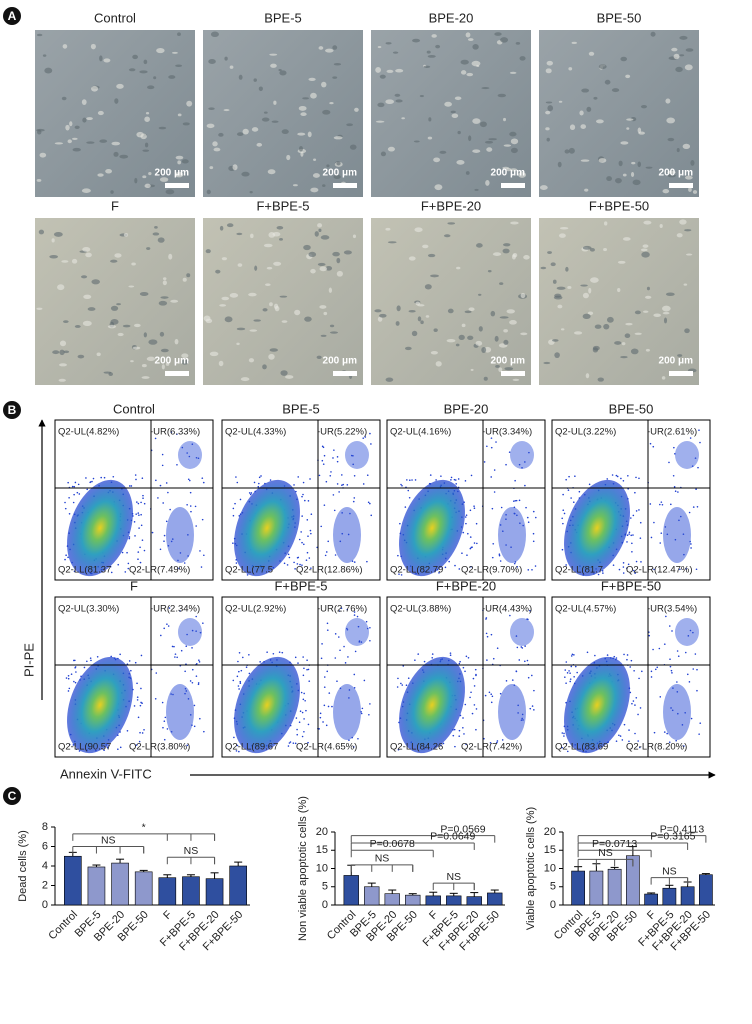 The height and width of the screenshot is (1024, 752). I want to click on plot-title: F, so click(134, 585).